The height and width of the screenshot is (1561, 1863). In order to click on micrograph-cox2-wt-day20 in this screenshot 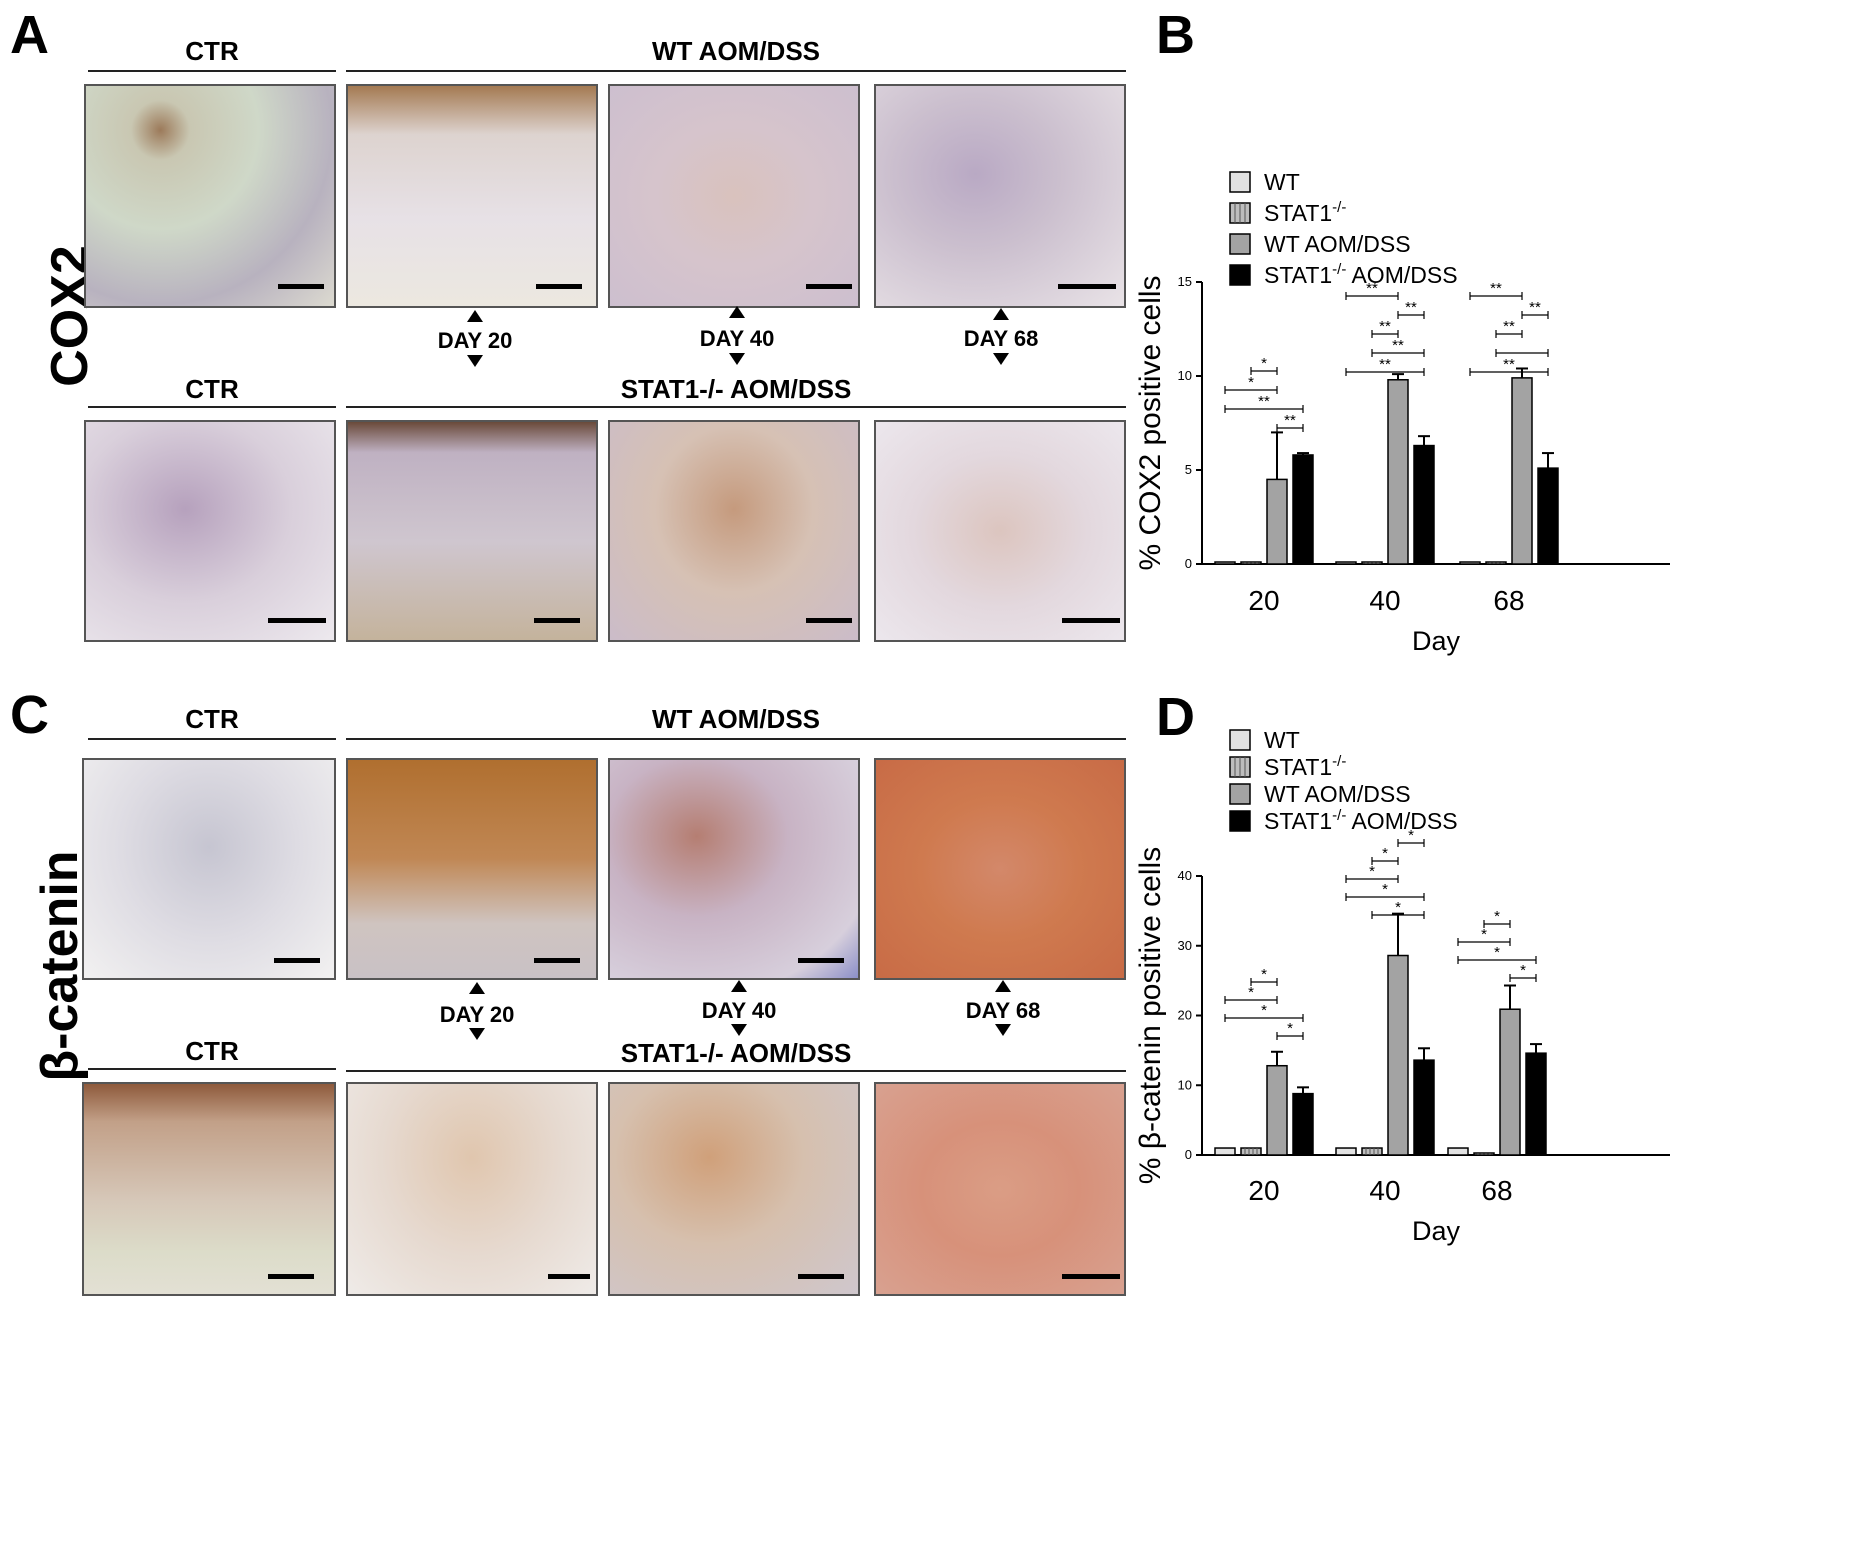, I will do `click(472, 196)`.